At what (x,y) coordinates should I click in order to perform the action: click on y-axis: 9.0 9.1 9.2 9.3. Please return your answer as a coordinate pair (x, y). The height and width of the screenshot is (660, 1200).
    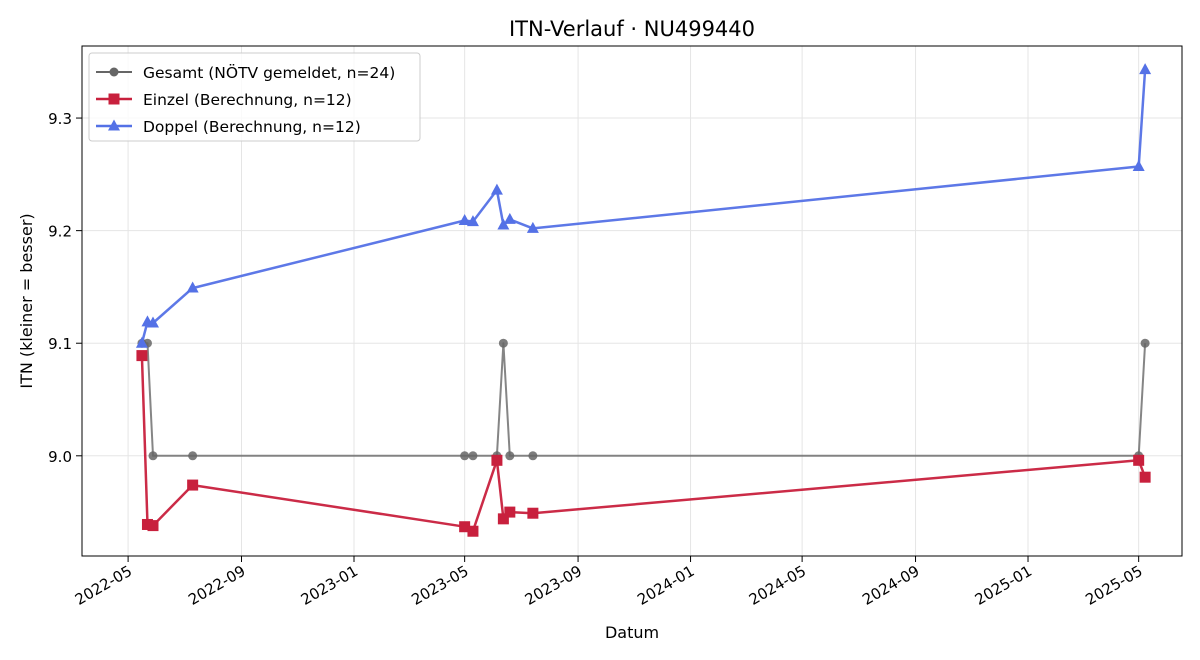
    Looking at the image, I should click on (65, 288).